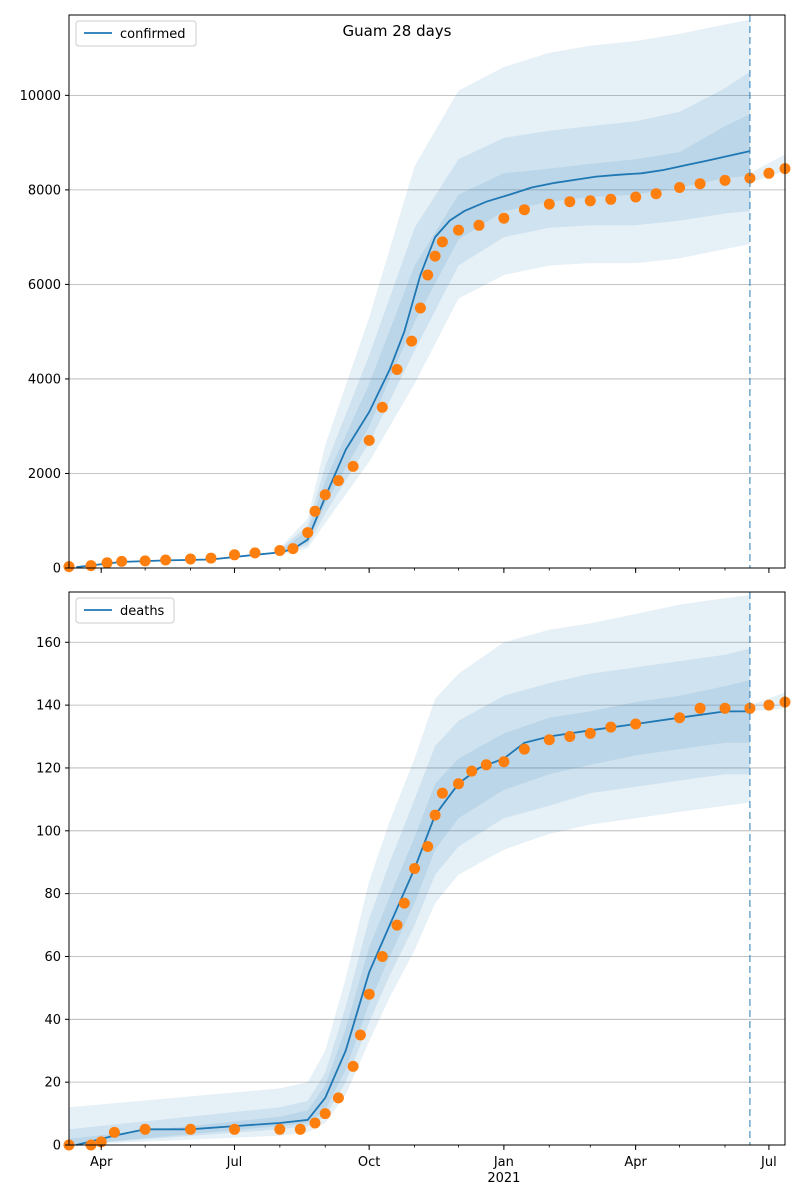 The width and height of the screenshot is (800, 1200). Describe the element at coordinates (101, 1162) in the screenshot. I see `x-tick-label: Apr` at that location.